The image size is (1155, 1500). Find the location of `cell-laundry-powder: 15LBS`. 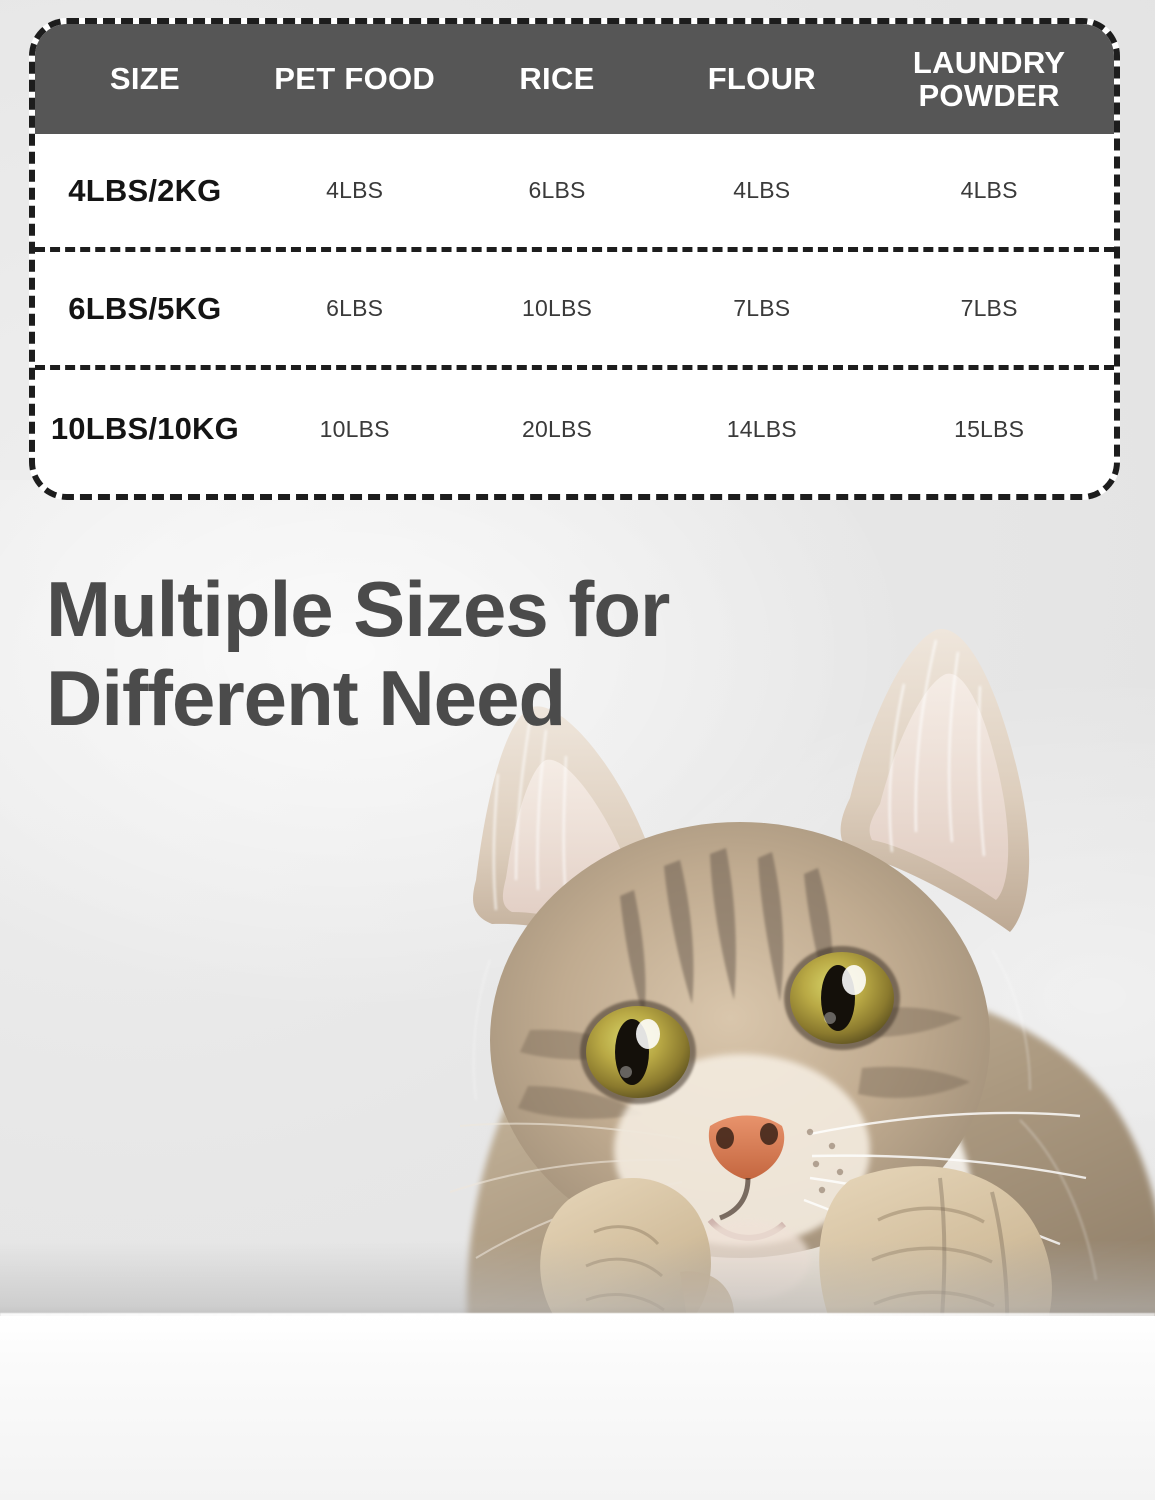

cell-laundry-powder: 15LBS is located at coordinates (989, 428).